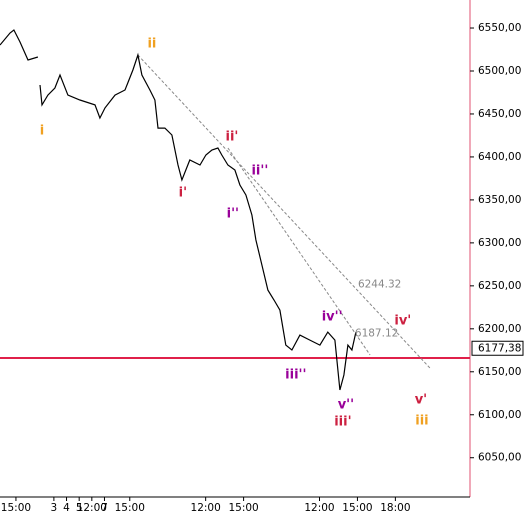 Image resolution: width=524 pixels, height=518 pixels. Describe the element at coordinates (499, 200) in the screenshot. I see `y-tick-label: 6350,00` at that location.